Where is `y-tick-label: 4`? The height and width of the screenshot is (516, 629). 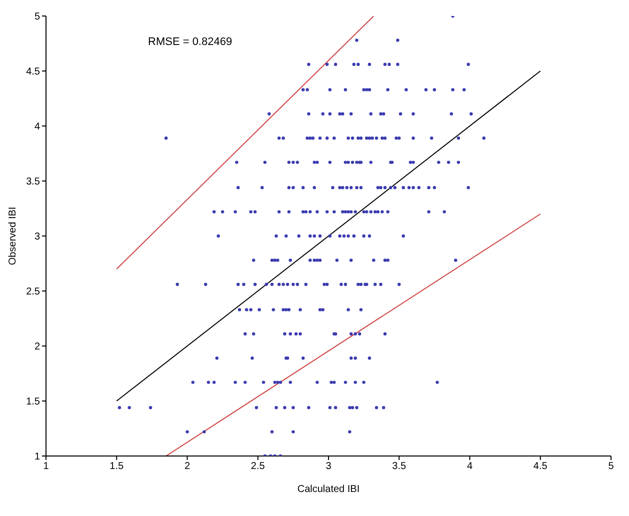 y-tick-label: 4 is located at coordinates (37, 127).